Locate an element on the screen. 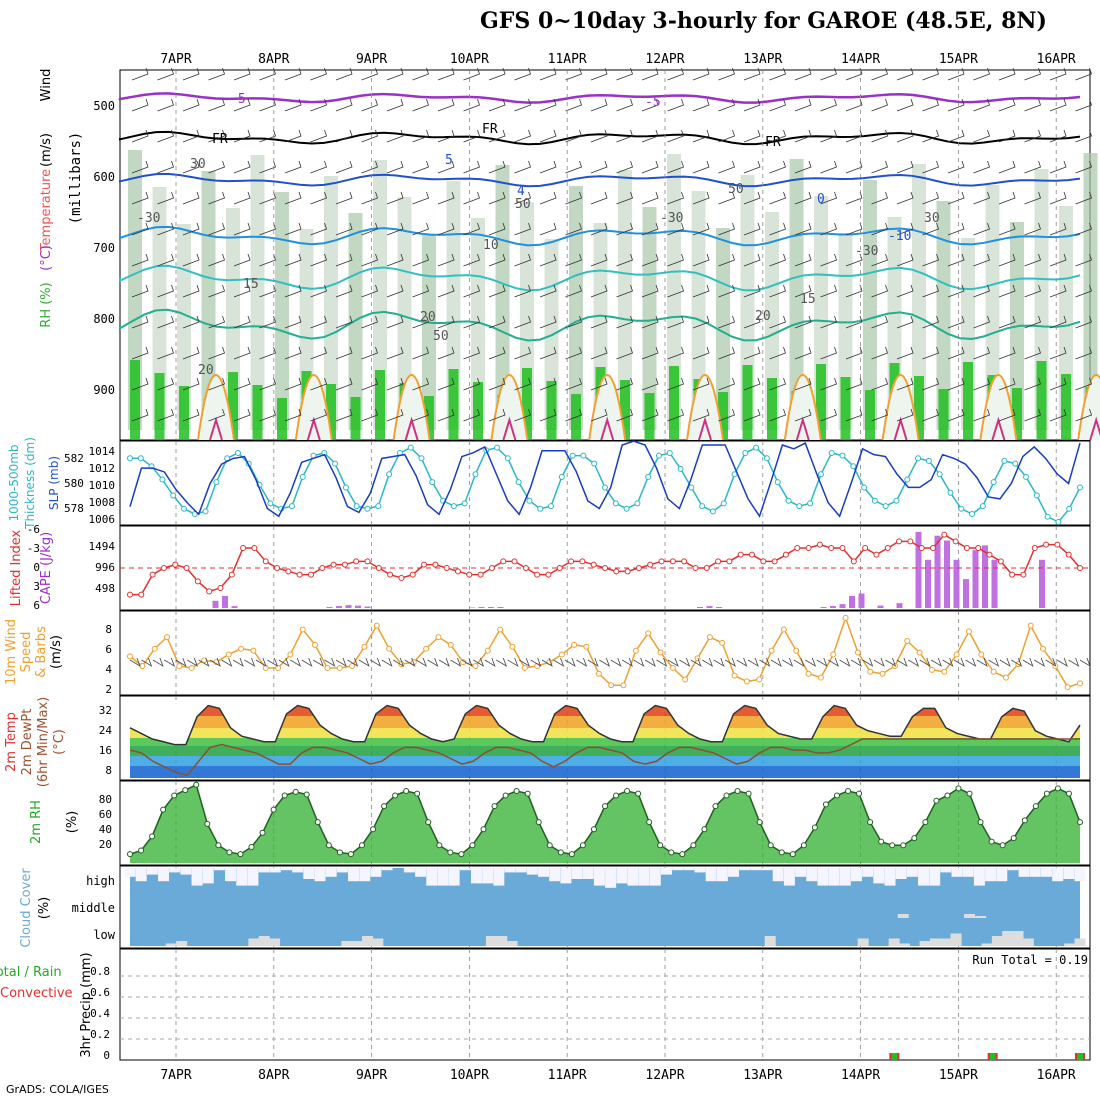  cape-tick-label: 996 is located at coordinates (105, 567).